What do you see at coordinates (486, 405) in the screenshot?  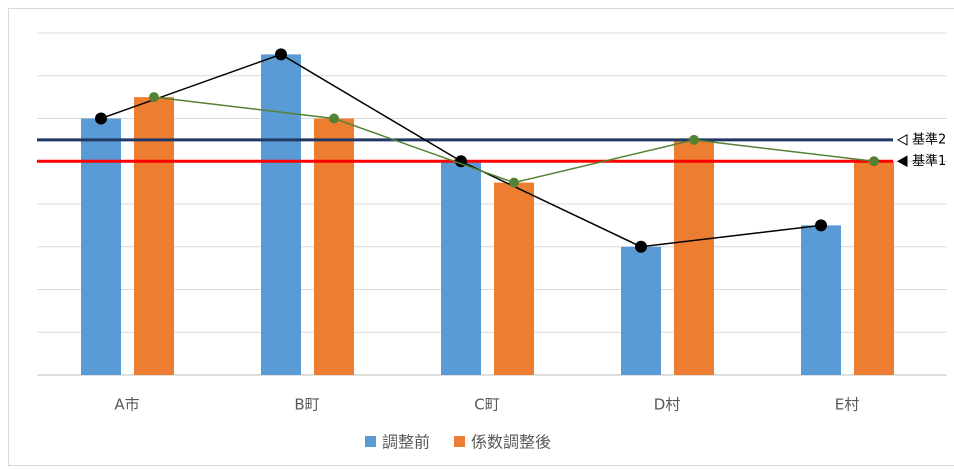 I see `x-tick-label: C町` at bounding box center [486, 405].